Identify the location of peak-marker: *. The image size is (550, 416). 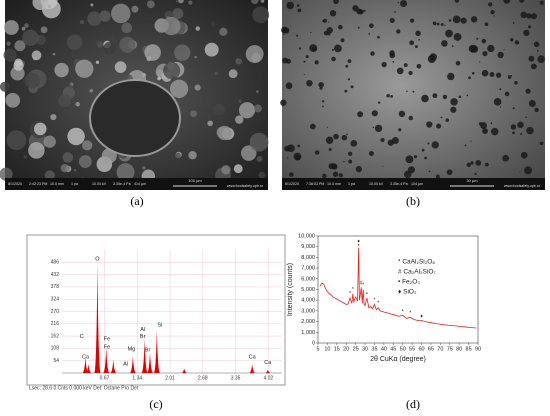
(378, 304).